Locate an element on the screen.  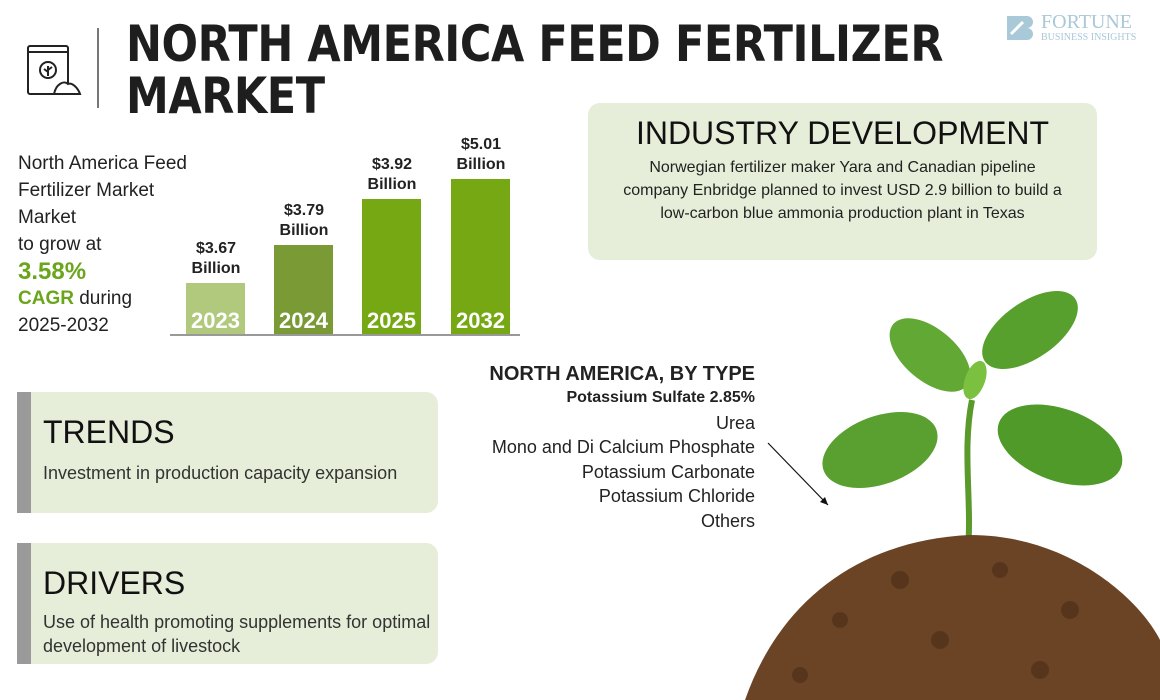
summary-line: North America Feed is located at coordinates (102, 163).